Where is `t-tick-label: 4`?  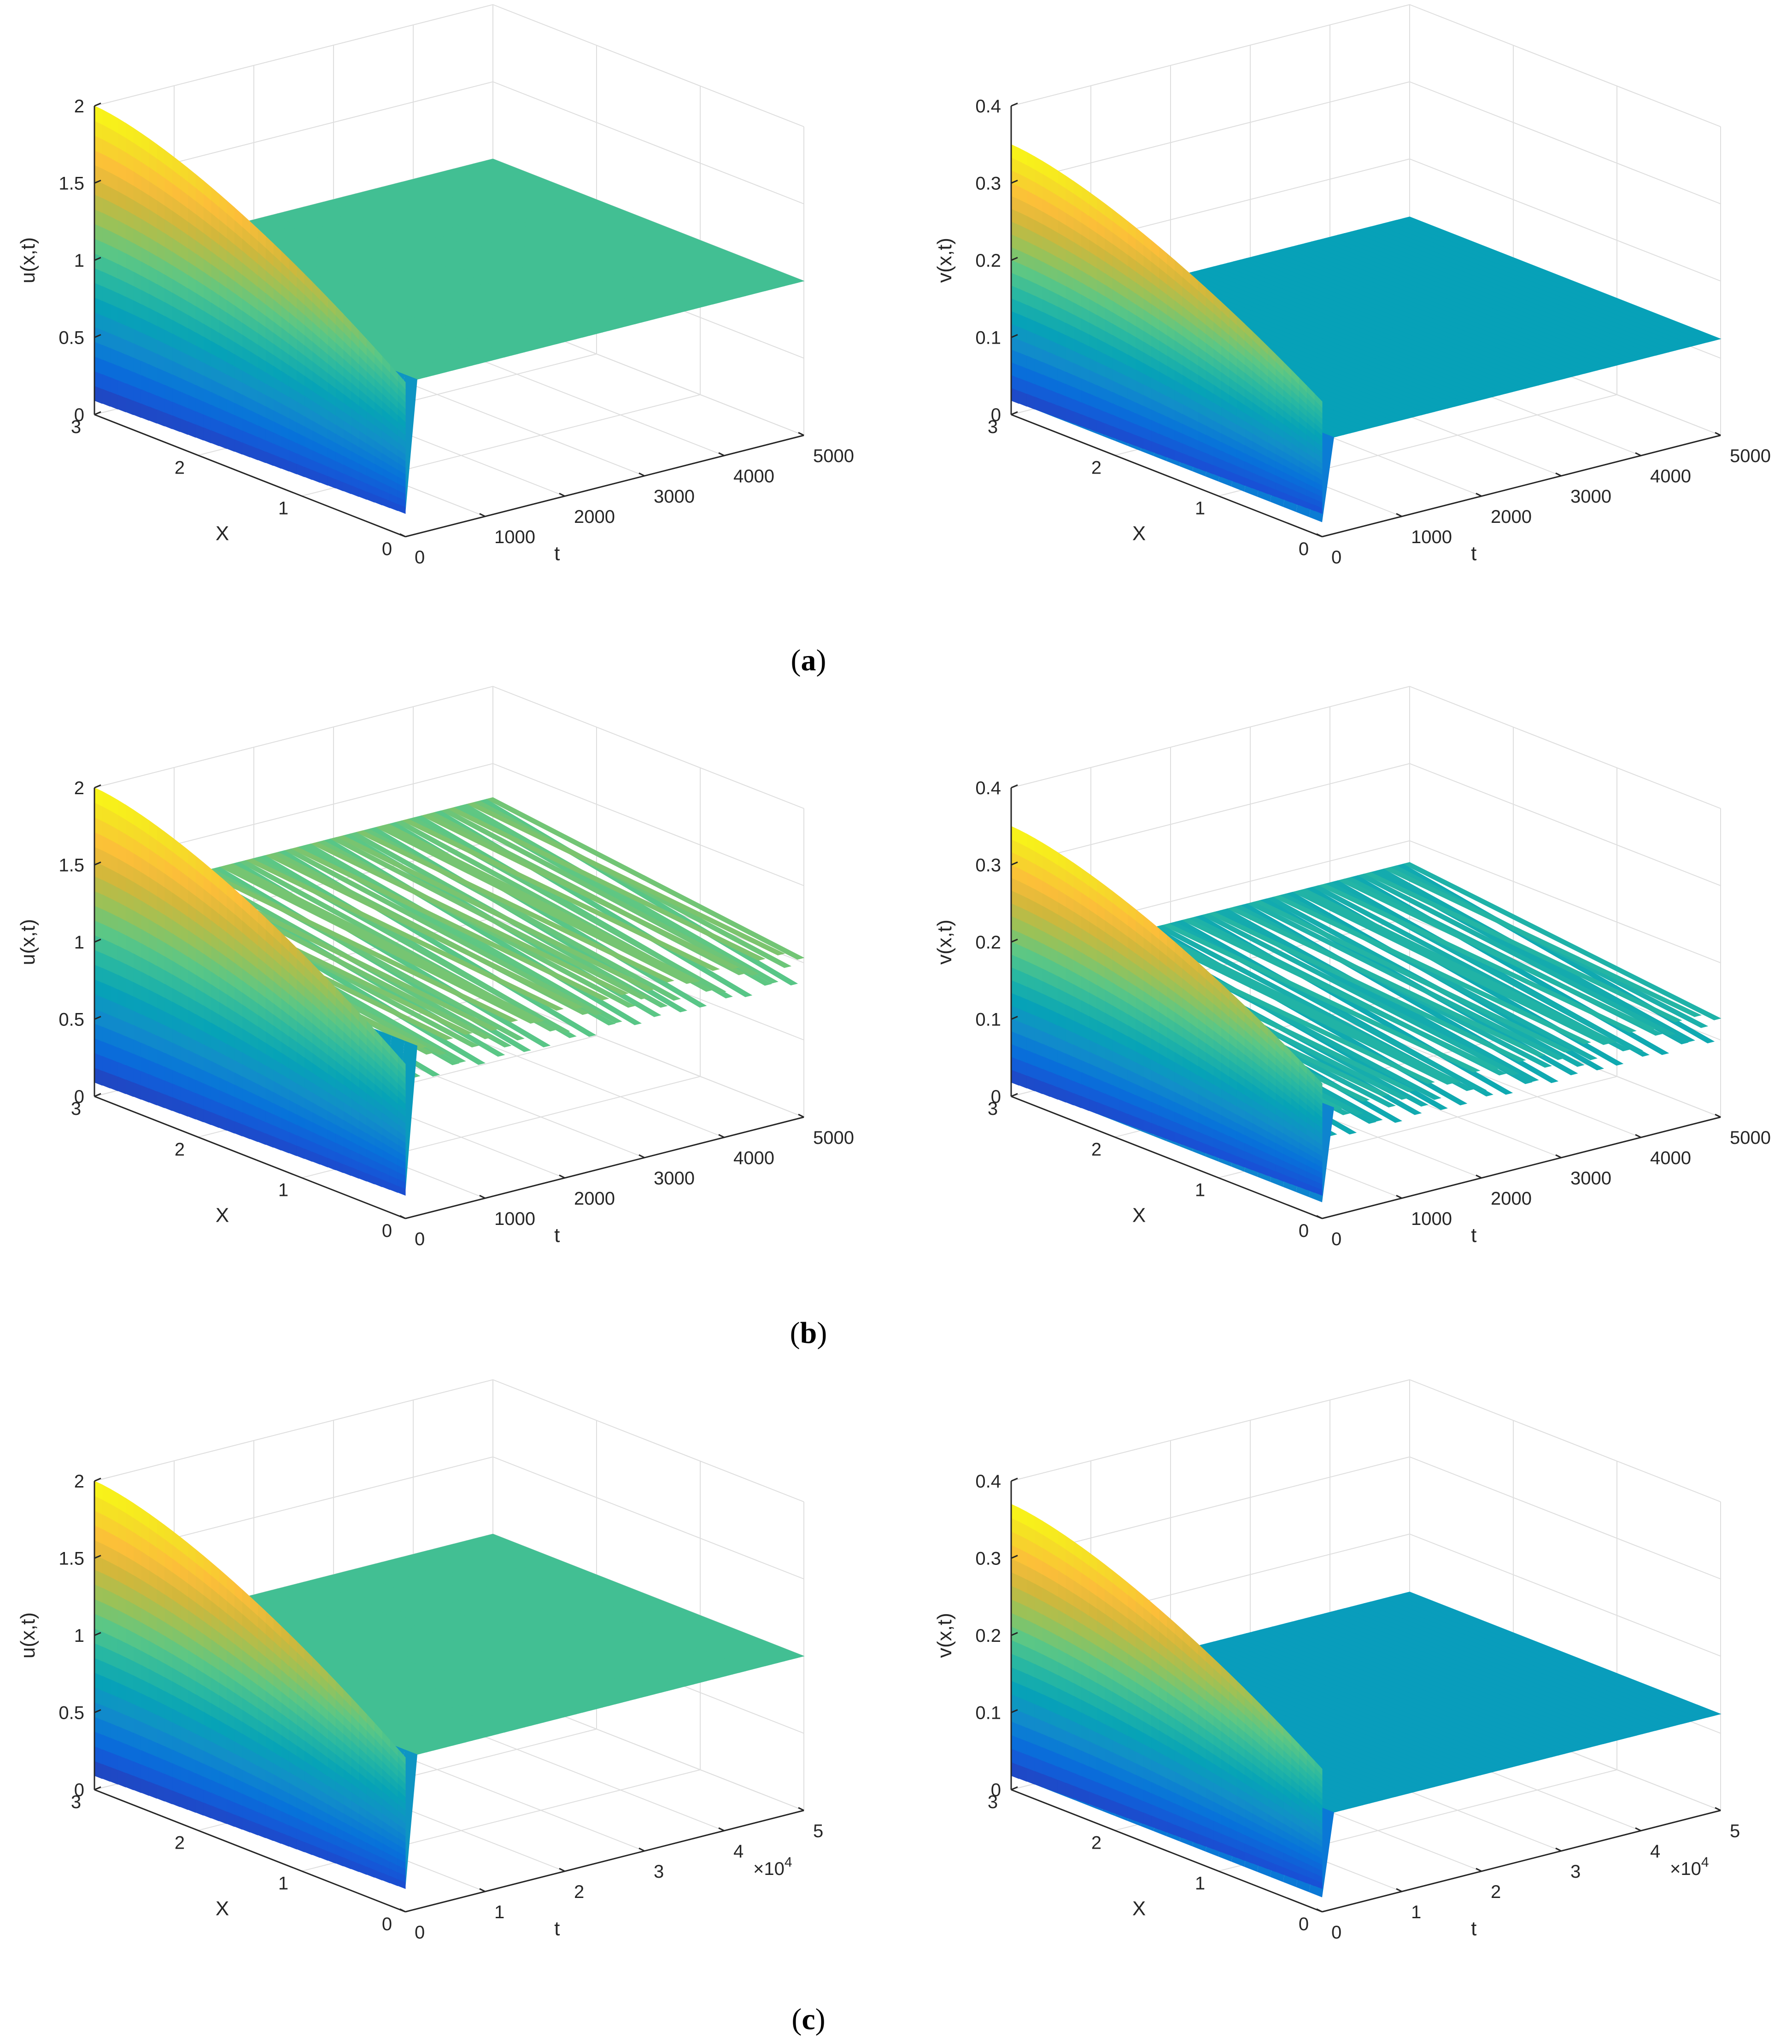
t-tick-label: 4 is located at coordinates (738, 1851).